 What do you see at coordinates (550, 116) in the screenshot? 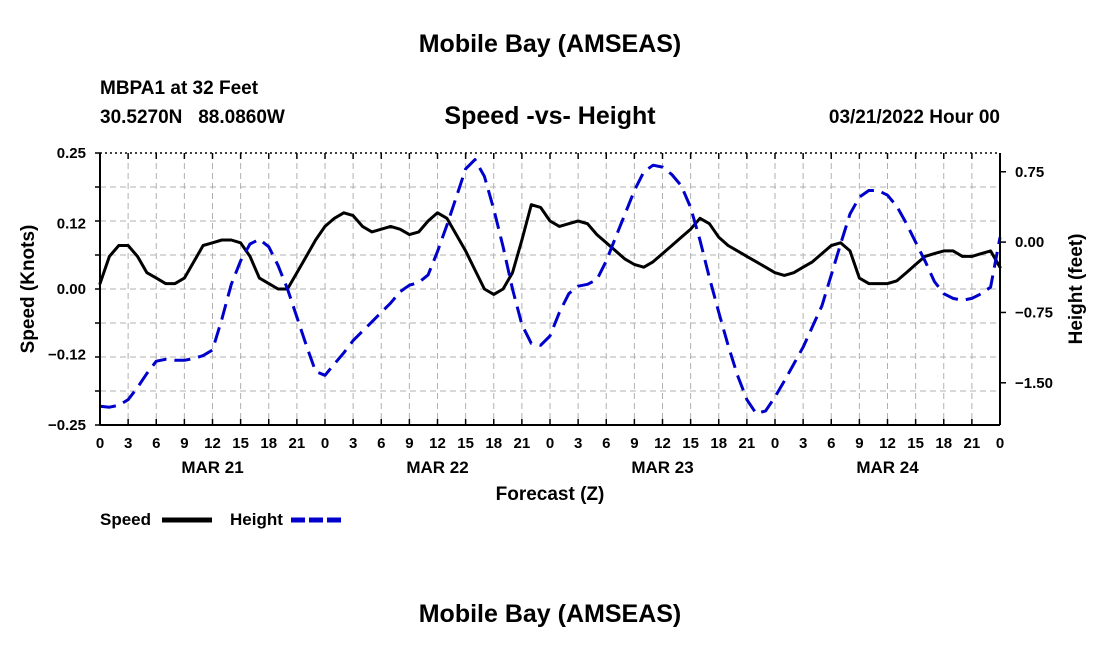
I see `chart-subtitle: Speed -vs- Height` at bounding box center [550, 116].